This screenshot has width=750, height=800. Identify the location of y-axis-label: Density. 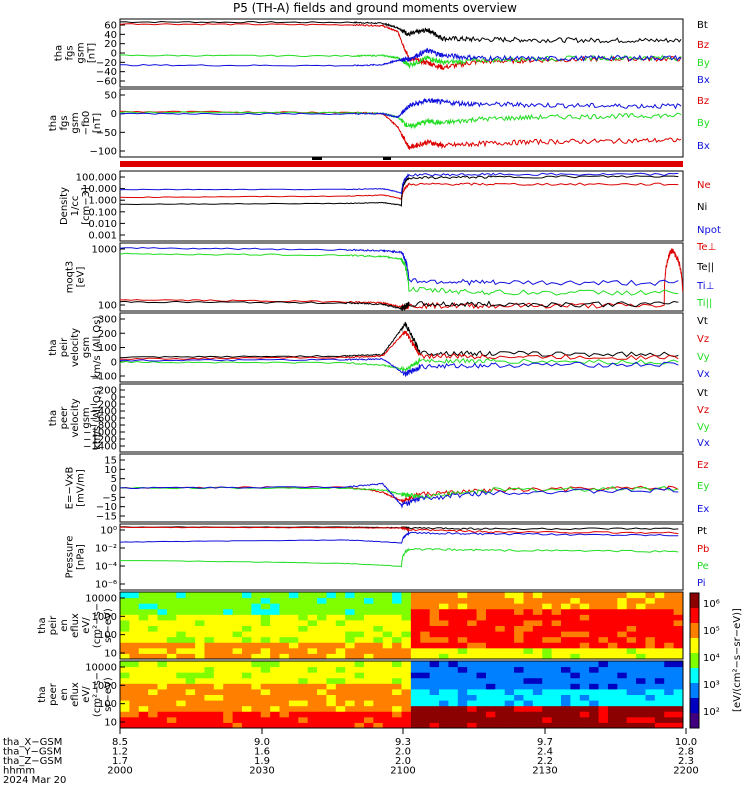
(64, 206).